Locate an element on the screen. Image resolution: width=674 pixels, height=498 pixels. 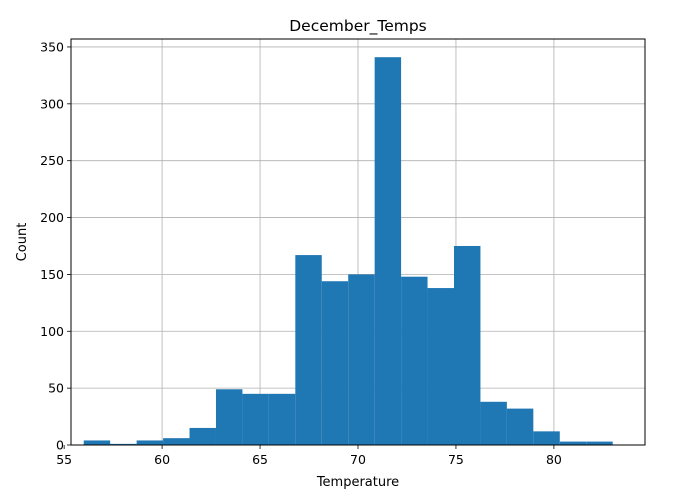
x-tick-label: 65 is located at coordinates (260, 459).